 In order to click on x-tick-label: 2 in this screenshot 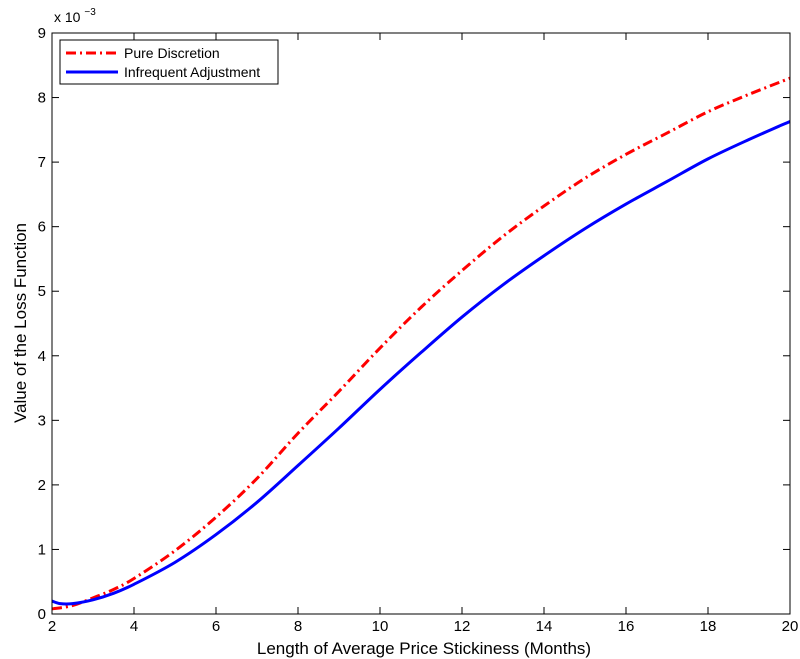, I will do `click(52, 626)`.